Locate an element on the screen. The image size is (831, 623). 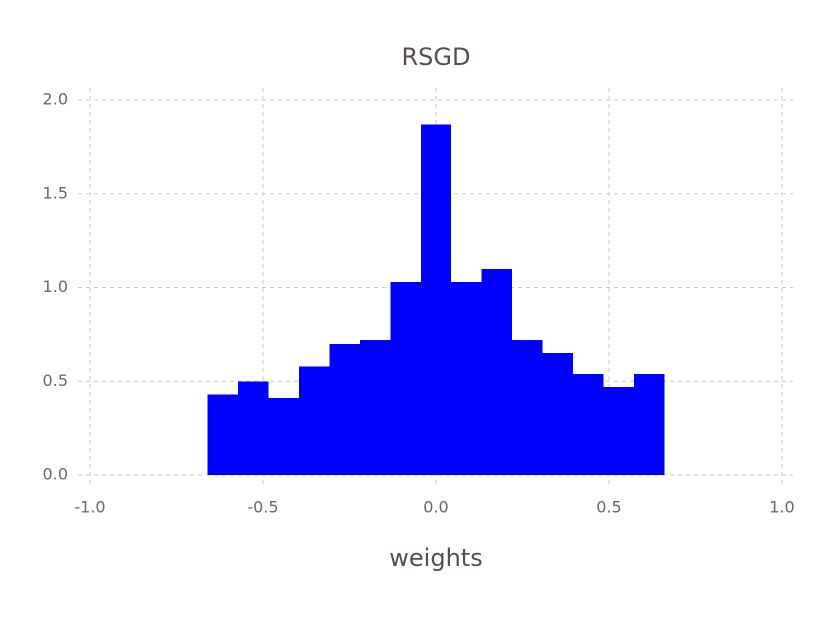
chart-title: RSGD is located at coordinates (436, 57).